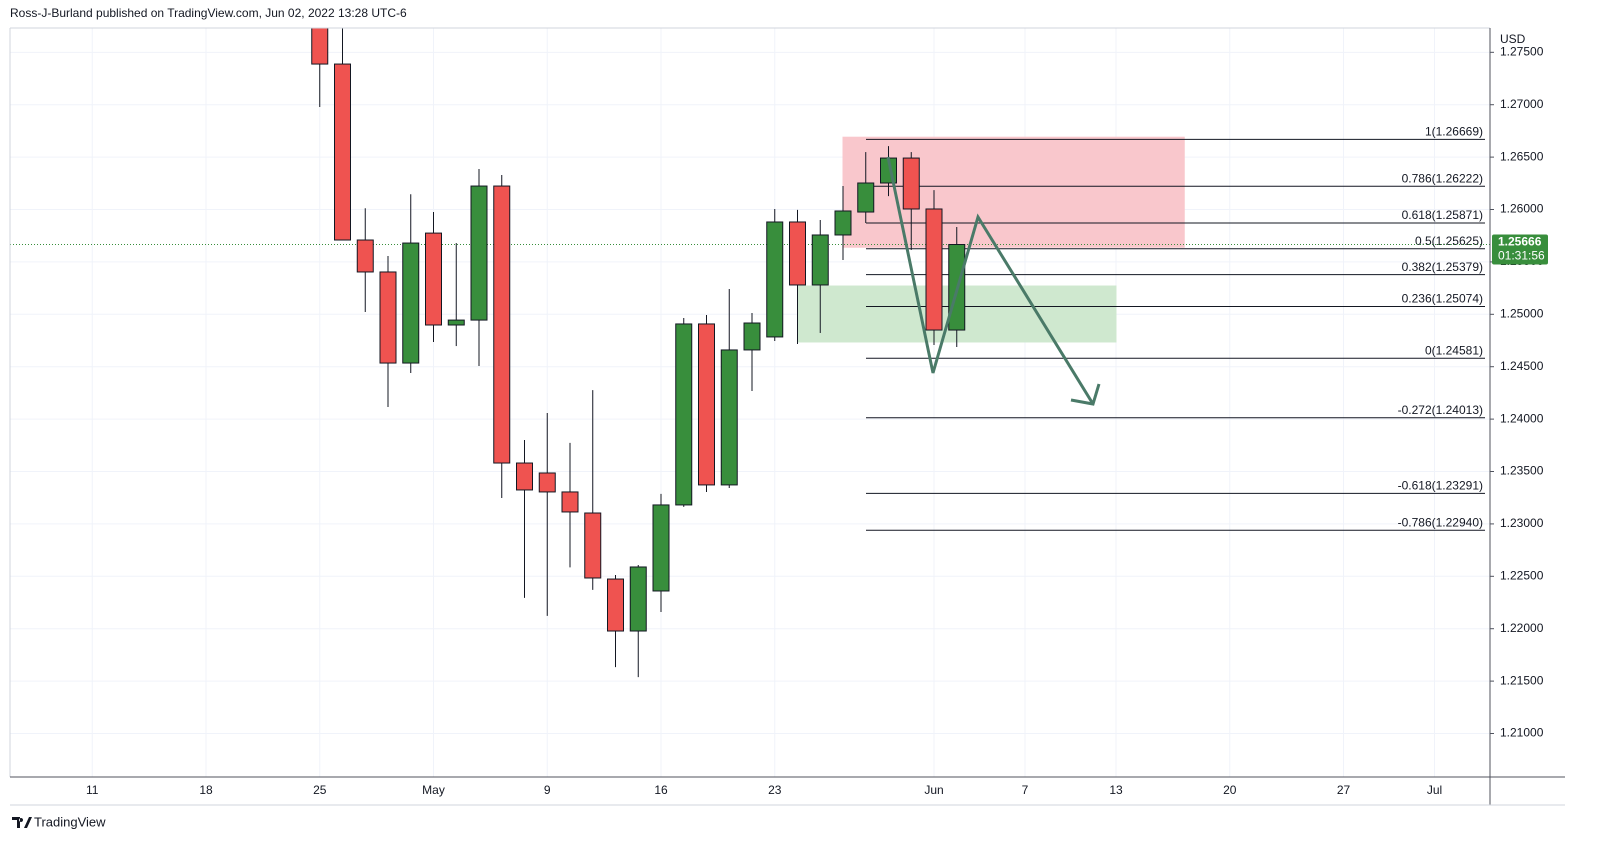 This screenshot has height=857, width=1599. Describe the element at coordinates (1442, 267) in the screenshot. I see `fib-label: 0.382(1.25379)` at that location.